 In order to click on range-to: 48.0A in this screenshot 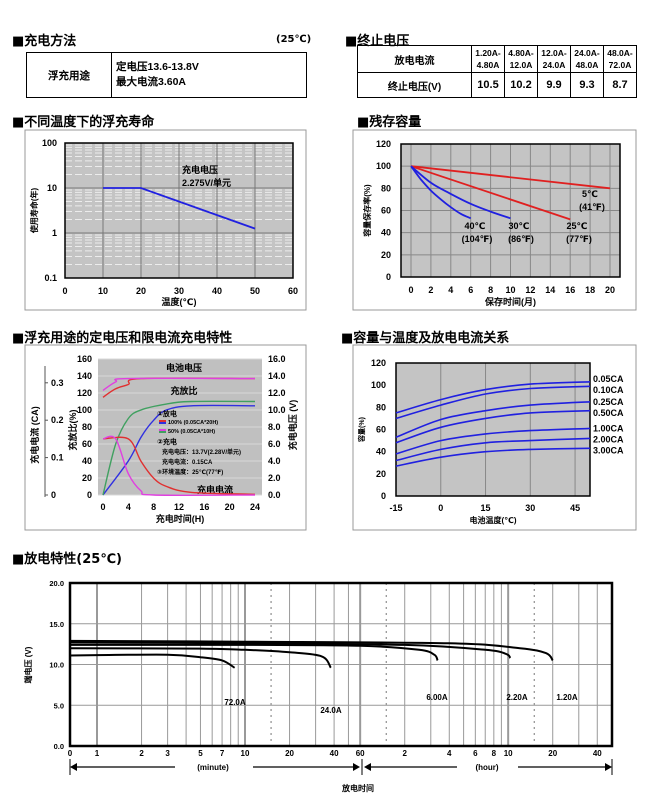, I will do `click(587, 65)`.